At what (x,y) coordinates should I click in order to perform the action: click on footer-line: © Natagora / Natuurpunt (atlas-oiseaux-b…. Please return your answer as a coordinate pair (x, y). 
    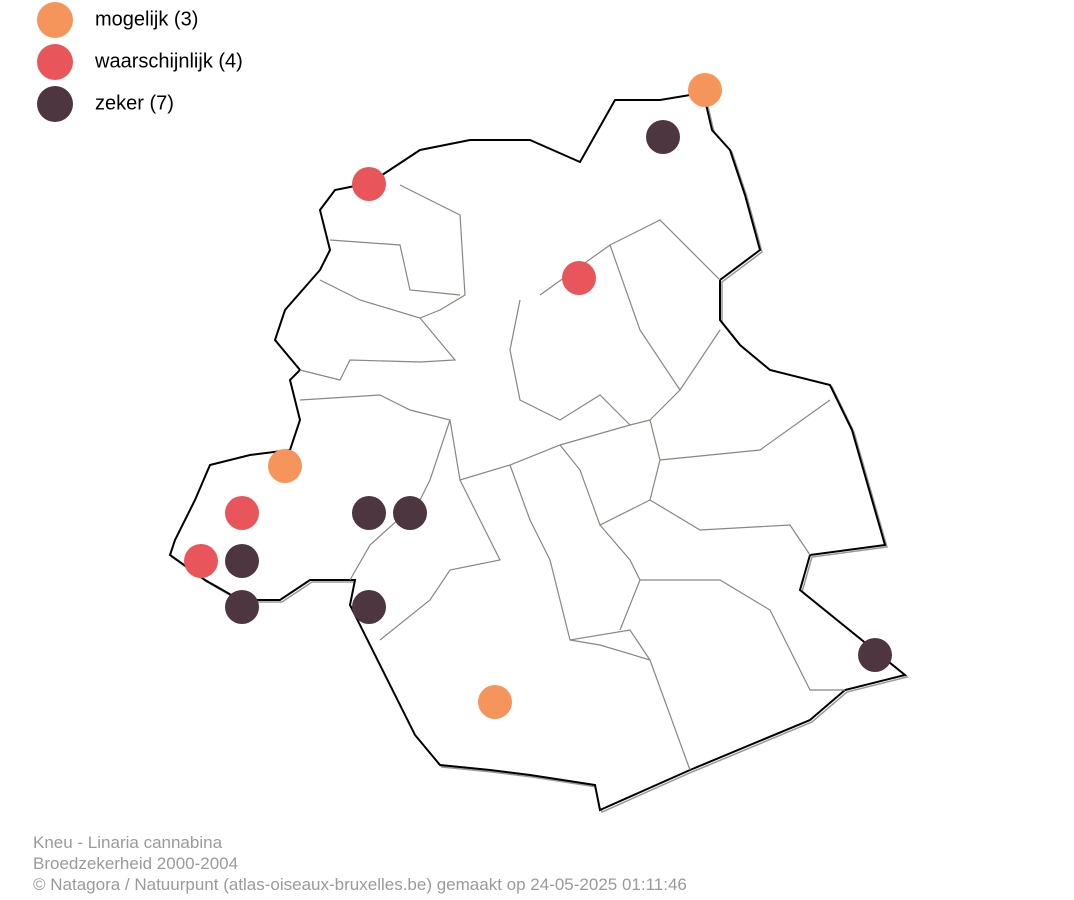
    Looking at the image, I should click on (360, 884).